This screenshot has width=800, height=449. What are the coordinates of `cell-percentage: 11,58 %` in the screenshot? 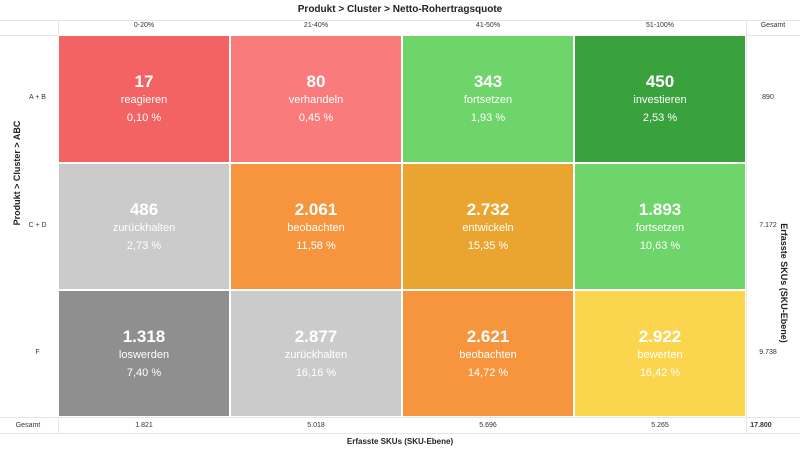 It's located at (316, 245).